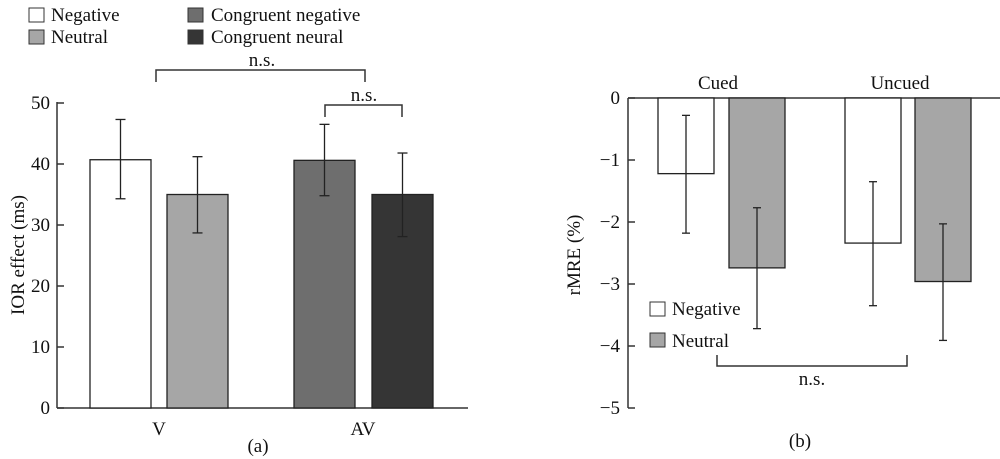 The height and width of the screenshot is (459, 1000). Describe the element at coordinates (363, 110) in the screenshot. I see `significance-bracket-av` at that location.